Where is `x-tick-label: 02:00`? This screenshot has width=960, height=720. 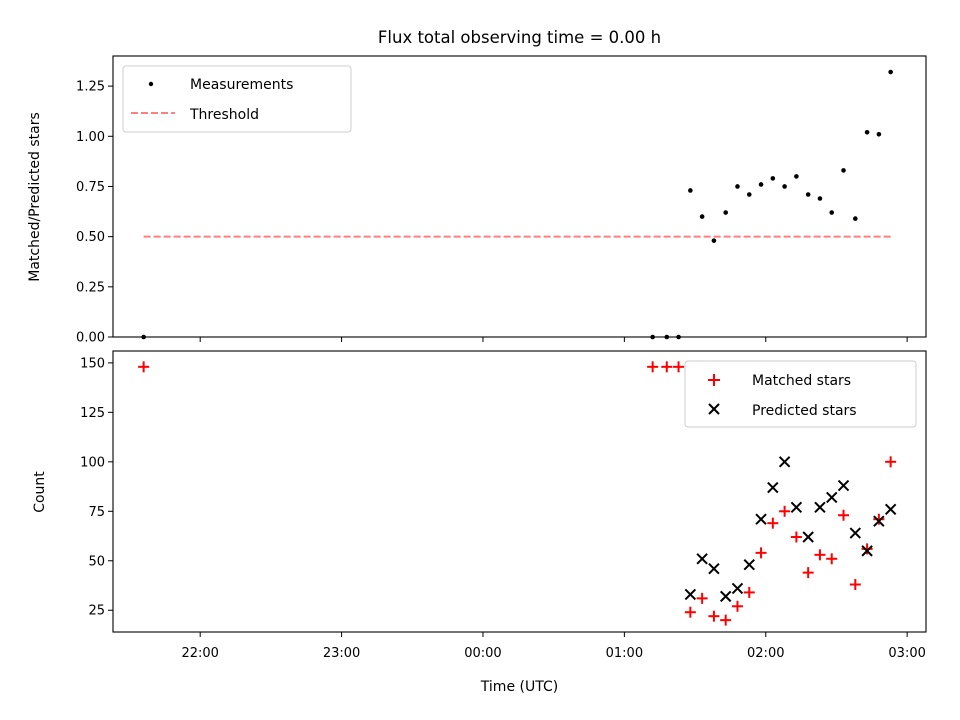 x-tick-label: 02:00 is located at coordinates (765, 653).